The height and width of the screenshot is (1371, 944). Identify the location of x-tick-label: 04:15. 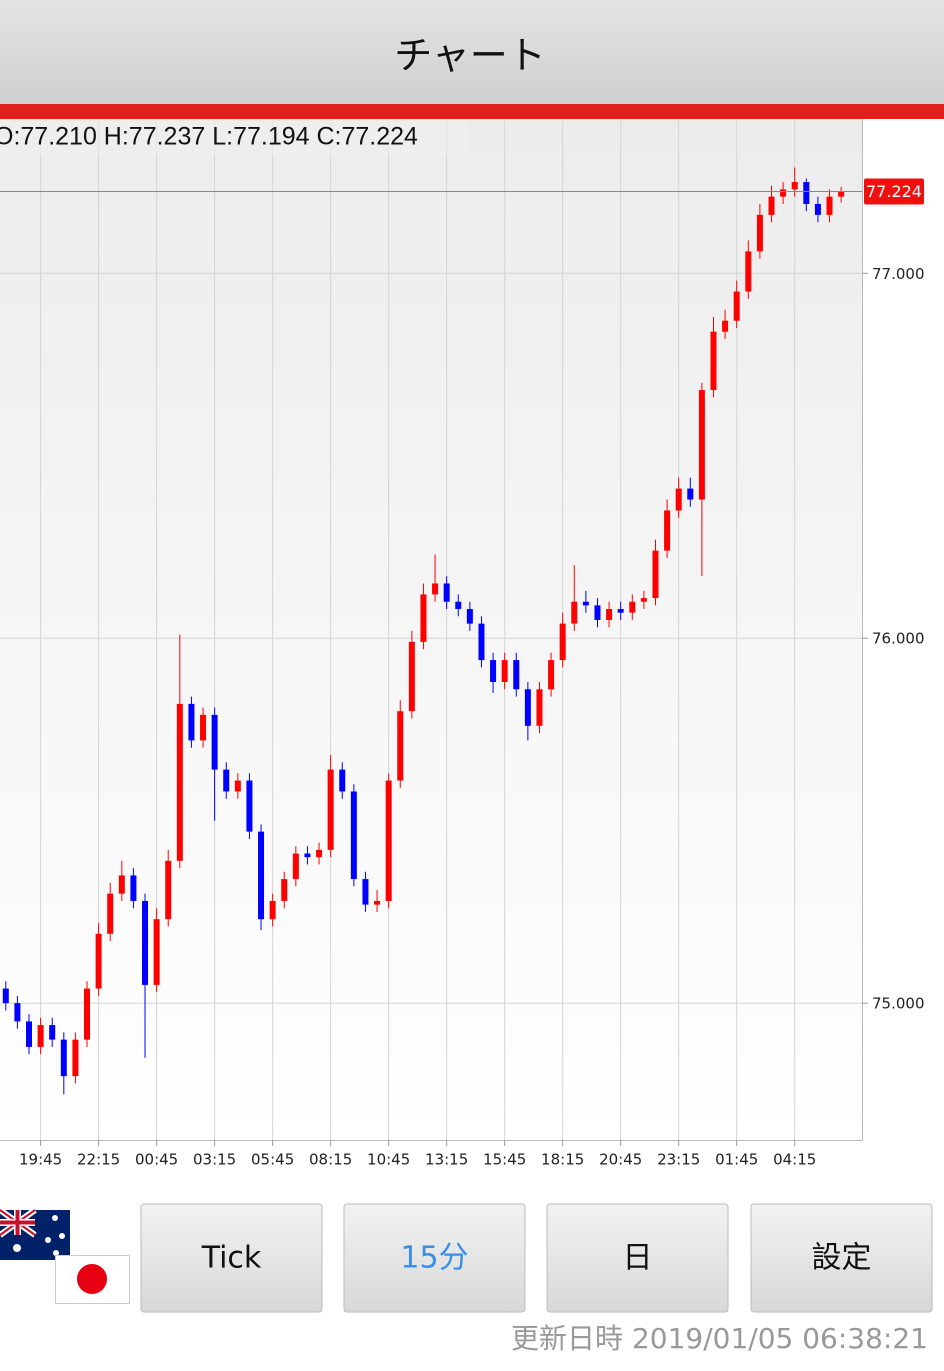
(794, 1160).